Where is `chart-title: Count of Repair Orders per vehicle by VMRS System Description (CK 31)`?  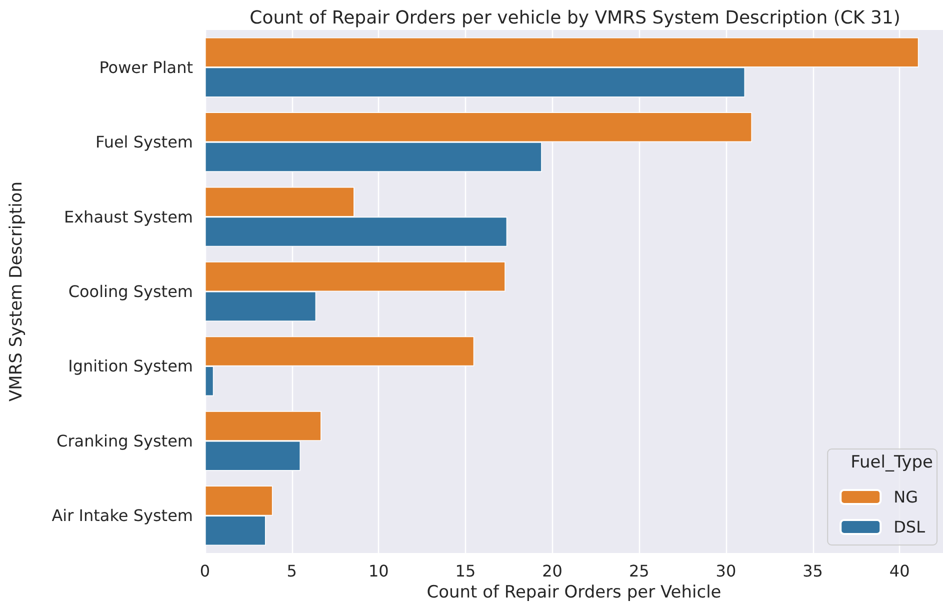
chart-title: Count of Repair Orders per vehicle by VMRS System Description (CK 31) is located at coordinates (575, 18).